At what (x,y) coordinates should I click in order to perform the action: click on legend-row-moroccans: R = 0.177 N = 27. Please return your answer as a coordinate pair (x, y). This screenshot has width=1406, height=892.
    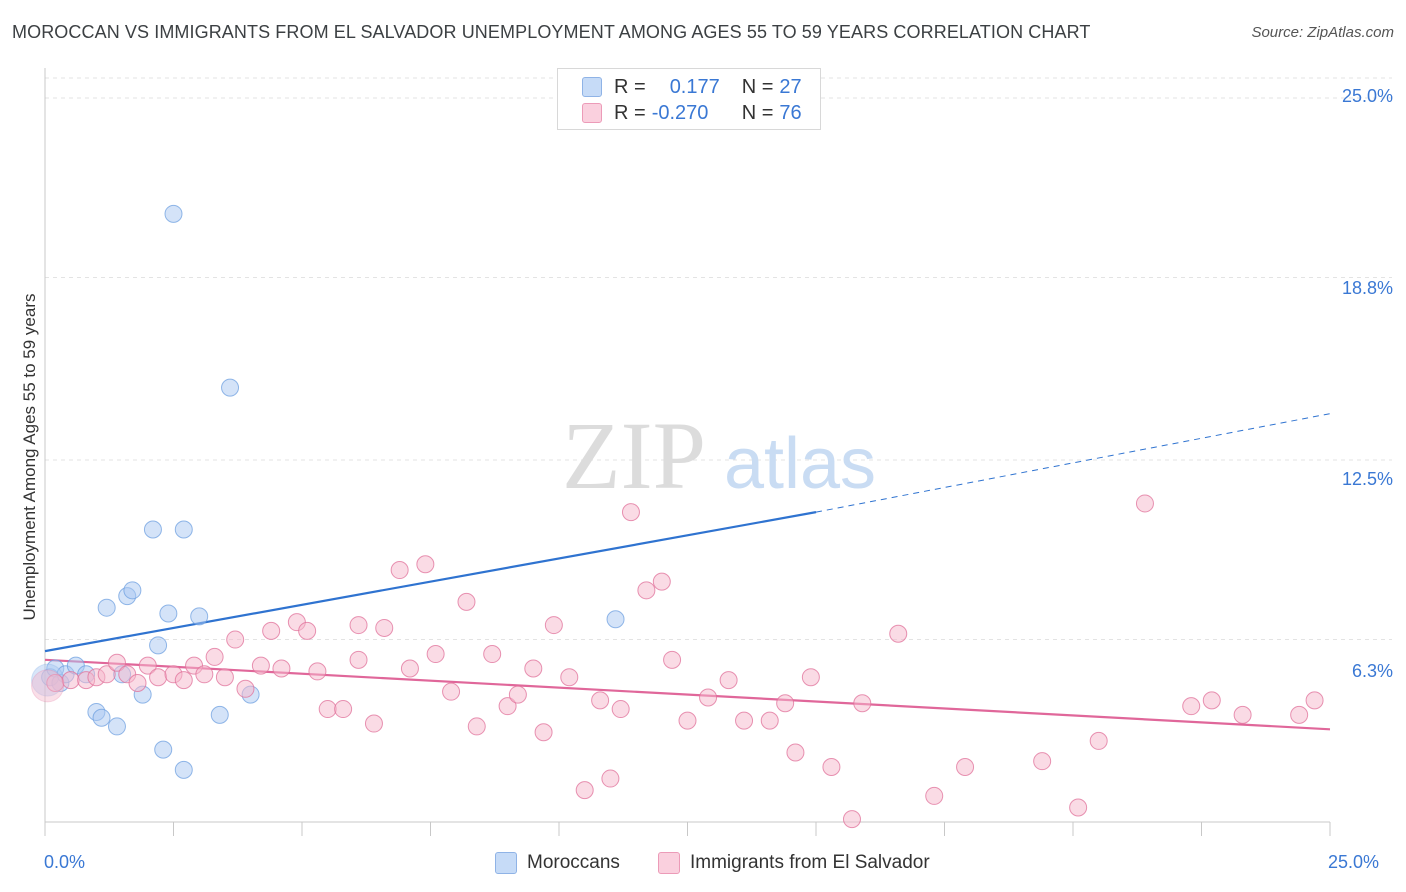
    Looking at the image, I should click on (692, 87).